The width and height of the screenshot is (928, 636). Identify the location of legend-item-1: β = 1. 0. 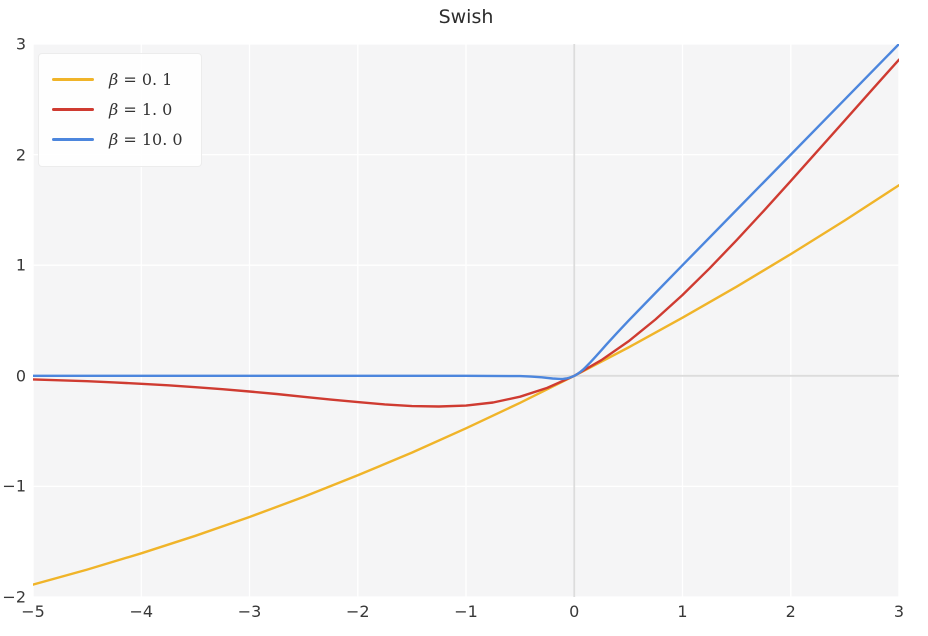
(117, 109).